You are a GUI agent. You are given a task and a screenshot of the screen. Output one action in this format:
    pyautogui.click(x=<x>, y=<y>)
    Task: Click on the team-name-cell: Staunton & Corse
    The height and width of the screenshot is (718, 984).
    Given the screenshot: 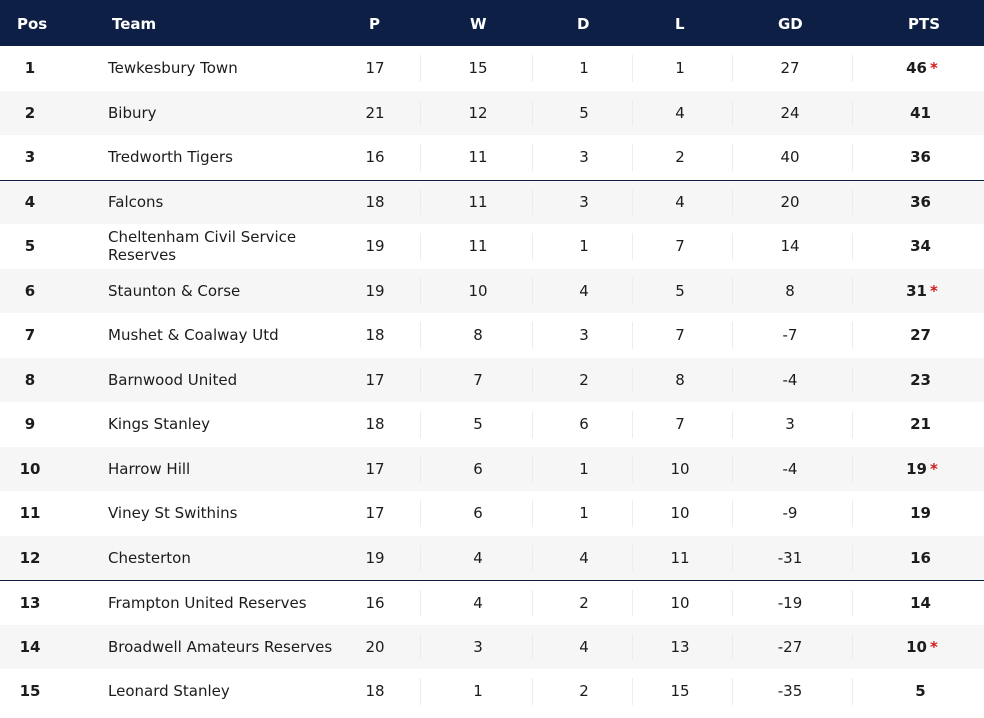 What is the action you would take?
    pyautogui.click(x=238, y=291)
    